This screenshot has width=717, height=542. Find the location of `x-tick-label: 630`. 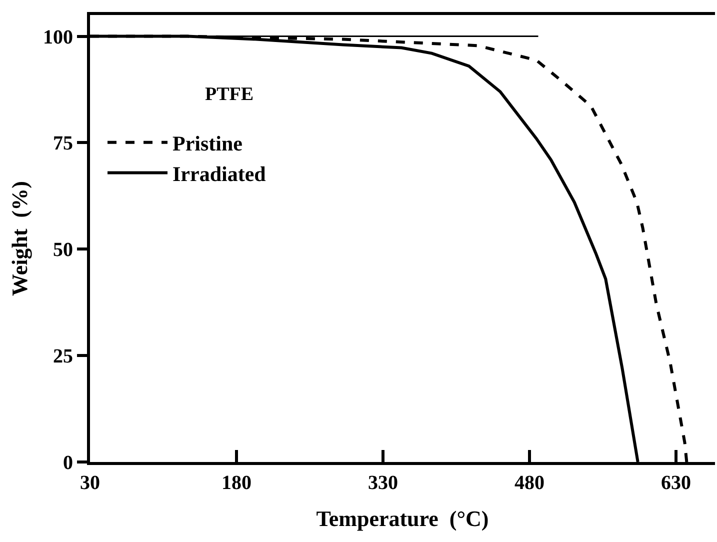

x-tick-label: 630 is located at coordinates (675, 483).